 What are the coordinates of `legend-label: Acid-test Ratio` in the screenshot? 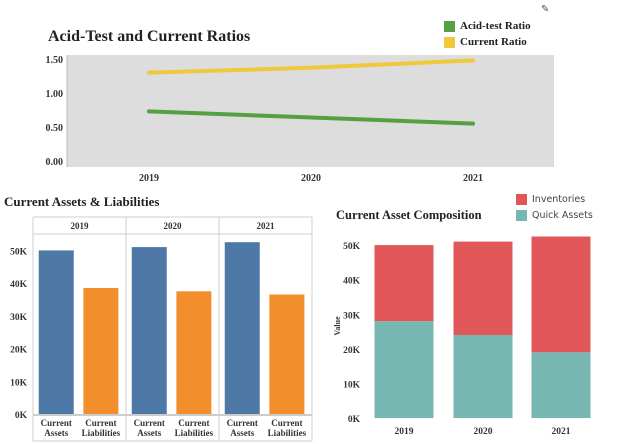 It's located at (495, 26).